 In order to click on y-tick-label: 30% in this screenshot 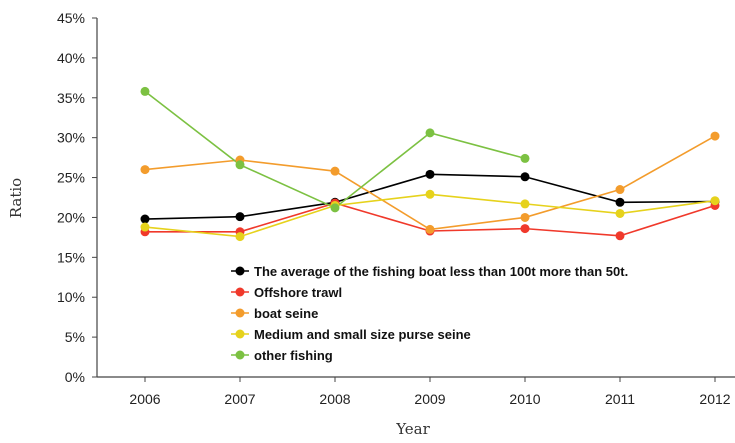, I will do `click(71, 138)`.